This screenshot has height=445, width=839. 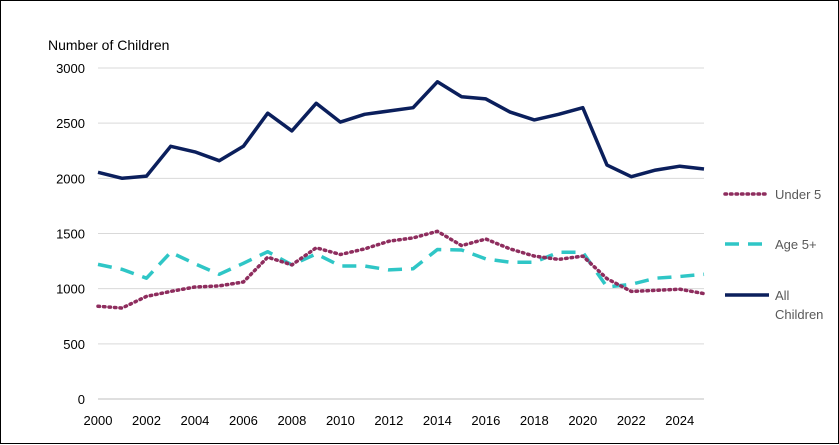 What do you see at coordinates (81, 399) in the screenshot?
I see `y-tick-label: 0` at bounding box center [81, 399].